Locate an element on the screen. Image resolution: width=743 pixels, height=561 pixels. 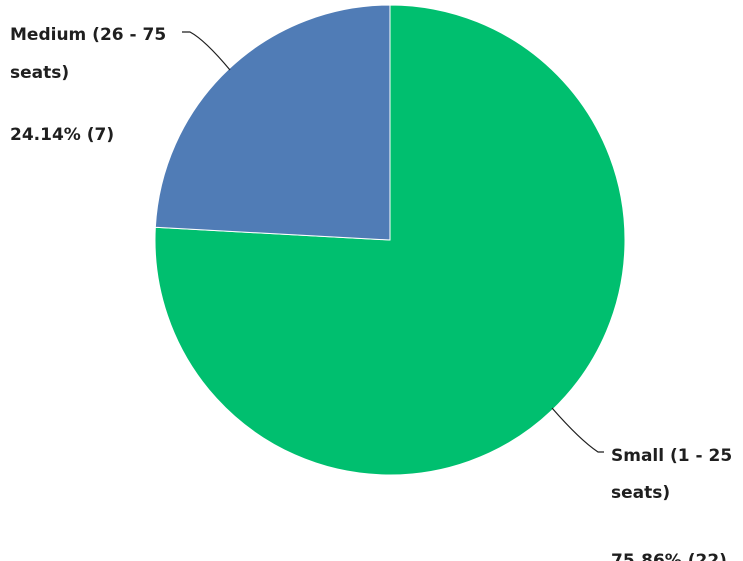
leader-line-small is located at coordinates (577, 430).